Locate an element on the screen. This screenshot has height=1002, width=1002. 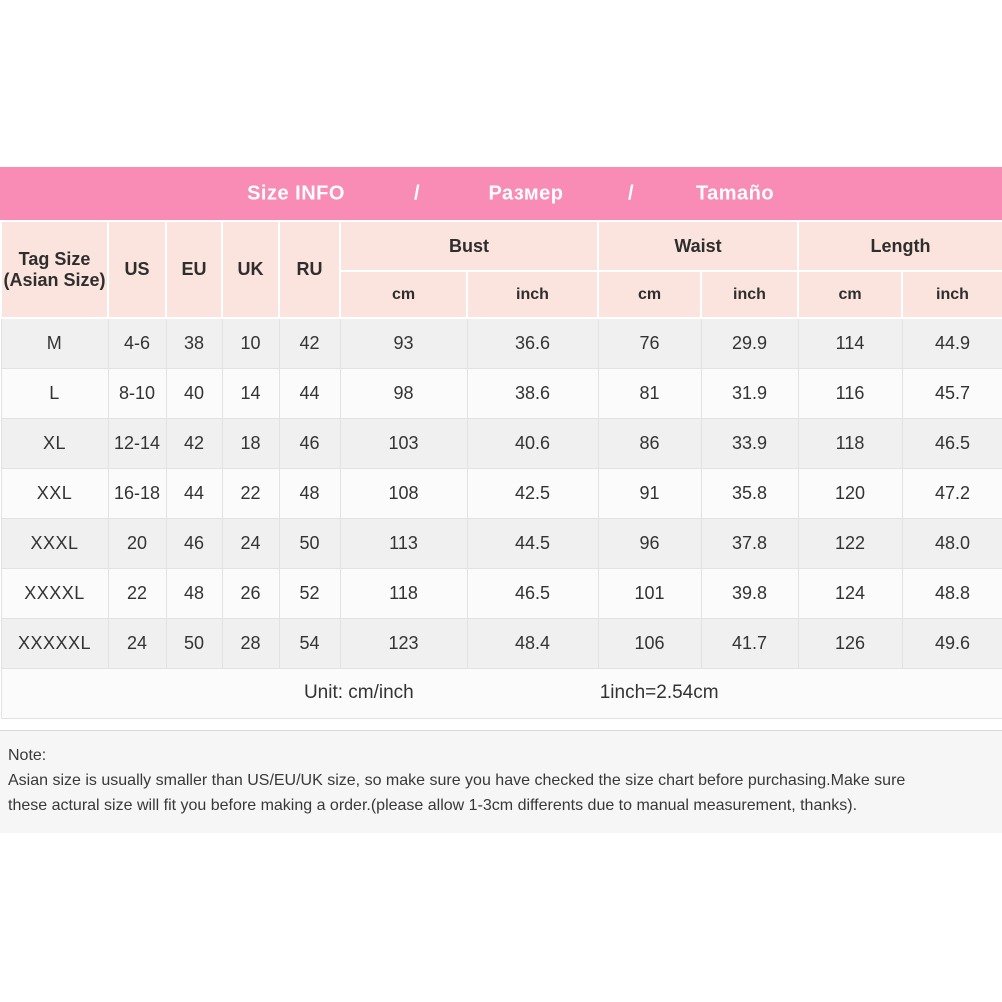
cell-ru: 44 is located at coordinates (309, 393).